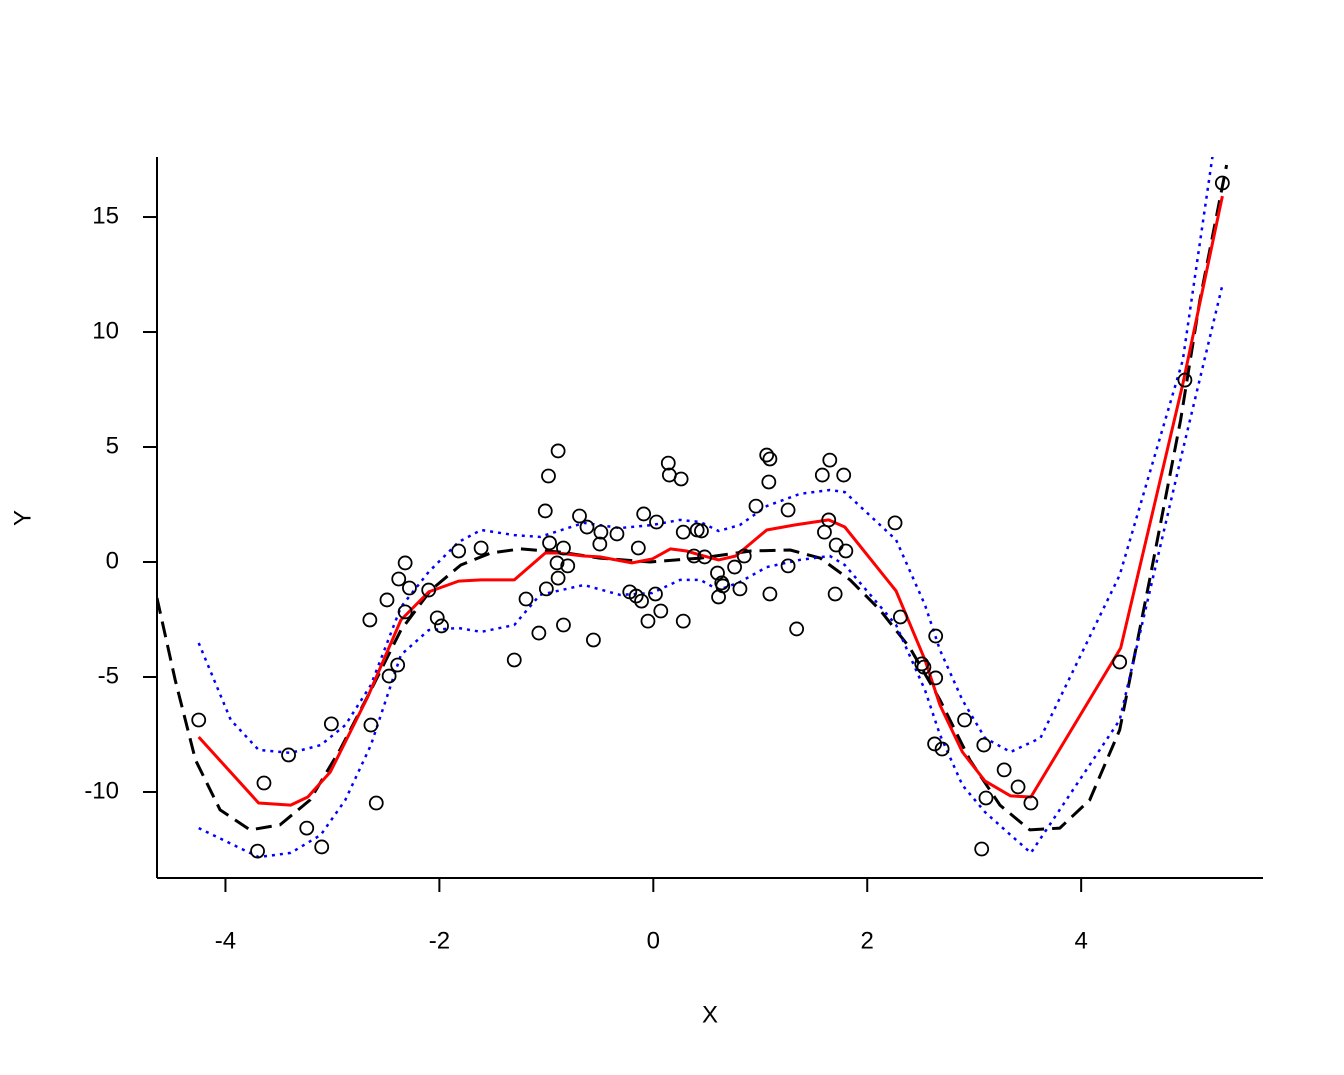 The height and width of the screenshot is (1075, 1344). What do you see at coordinates (225, 940) in the screenshot?
I see `x-tick-label: -4` at bounding box center [225, 940].